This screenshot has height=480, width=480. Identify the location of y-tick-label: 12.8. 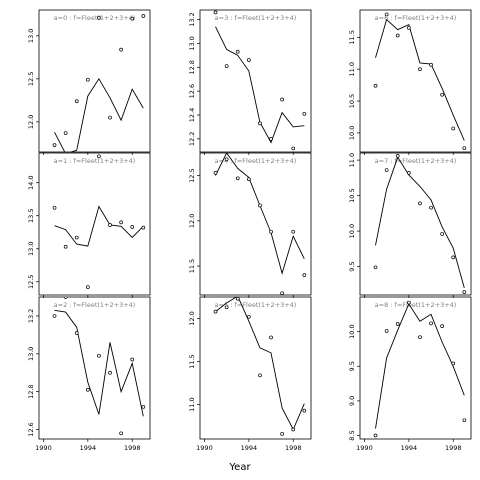
(192, 67).